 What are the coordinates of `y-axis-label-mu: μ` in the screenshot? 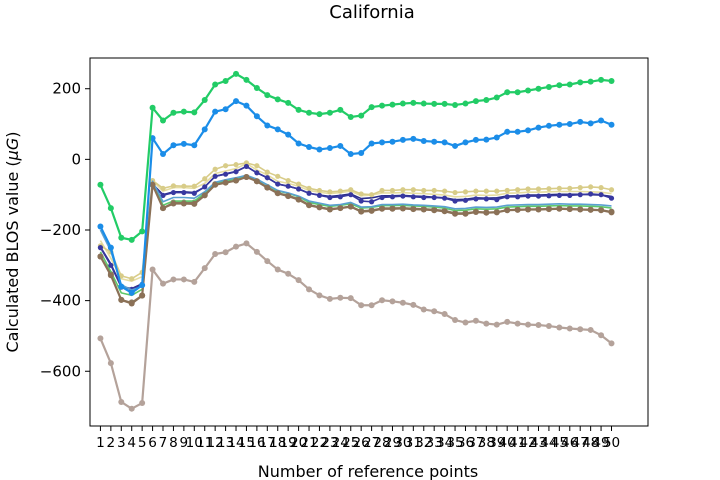 It's located at (12, 155).